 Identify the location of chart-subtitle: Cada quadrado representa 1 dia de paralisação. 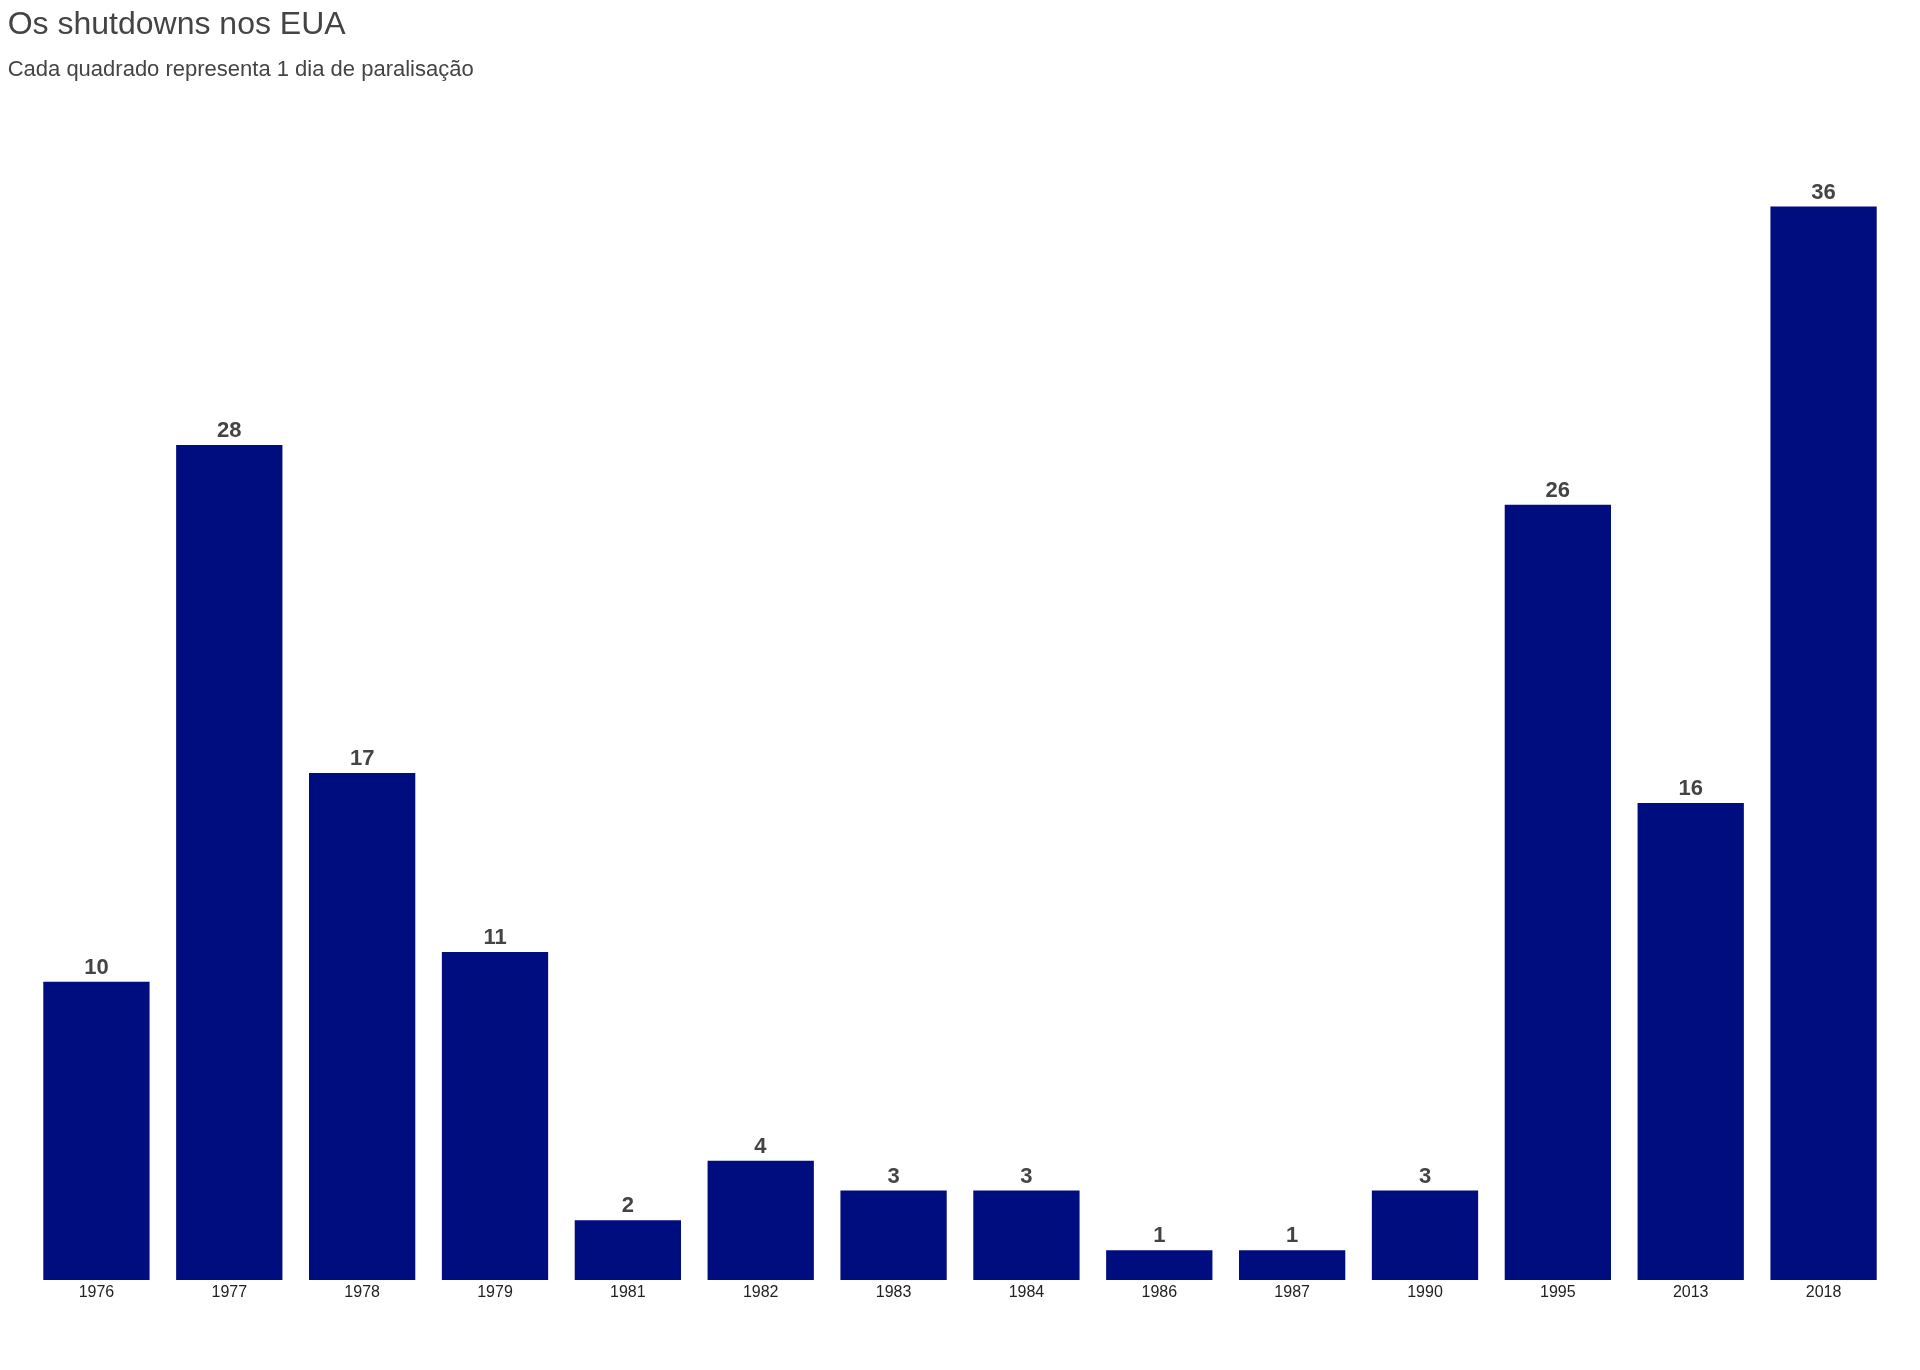
(240, 68).